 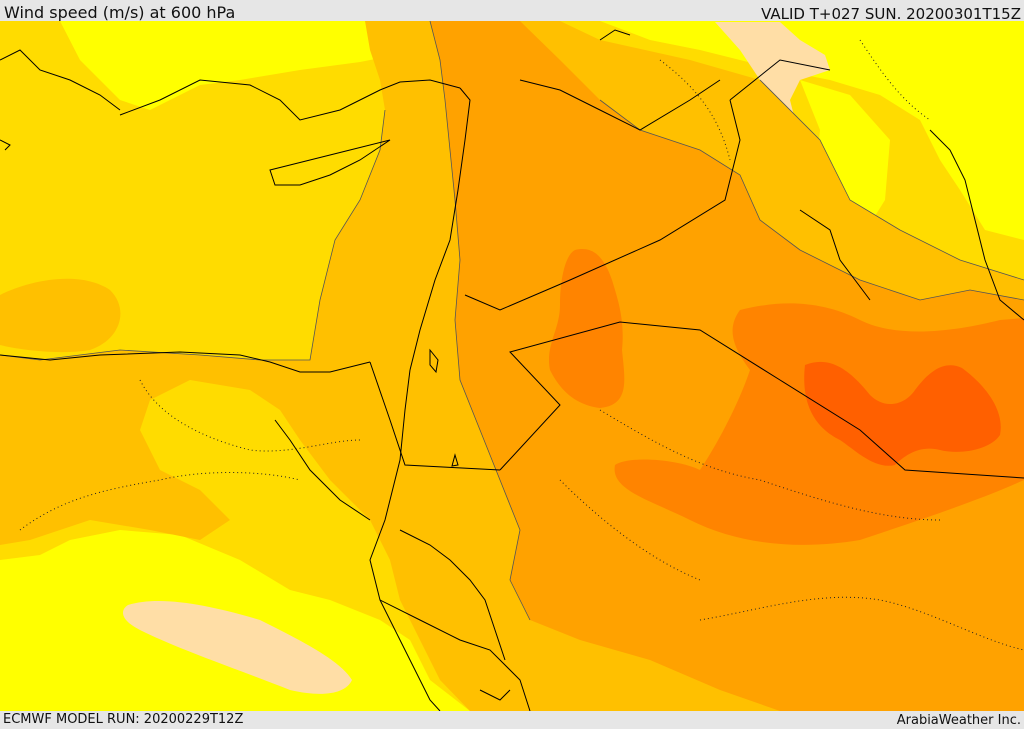 I want to click on footer-bar, so click(x=512, y=720).